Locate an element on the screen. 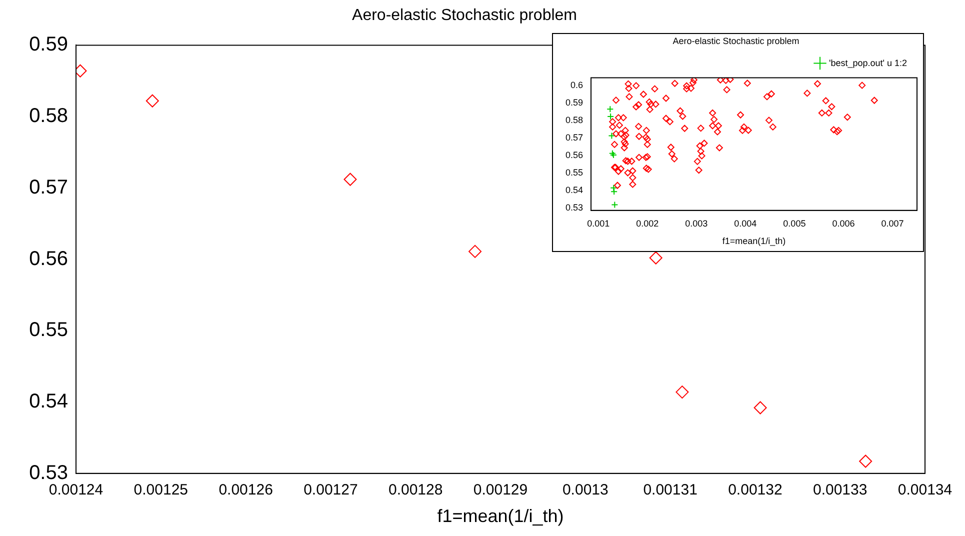 The height and width of the screenshot is (536, 965). x-tick-label: 0.00132 is located at coordinates (755, 490).